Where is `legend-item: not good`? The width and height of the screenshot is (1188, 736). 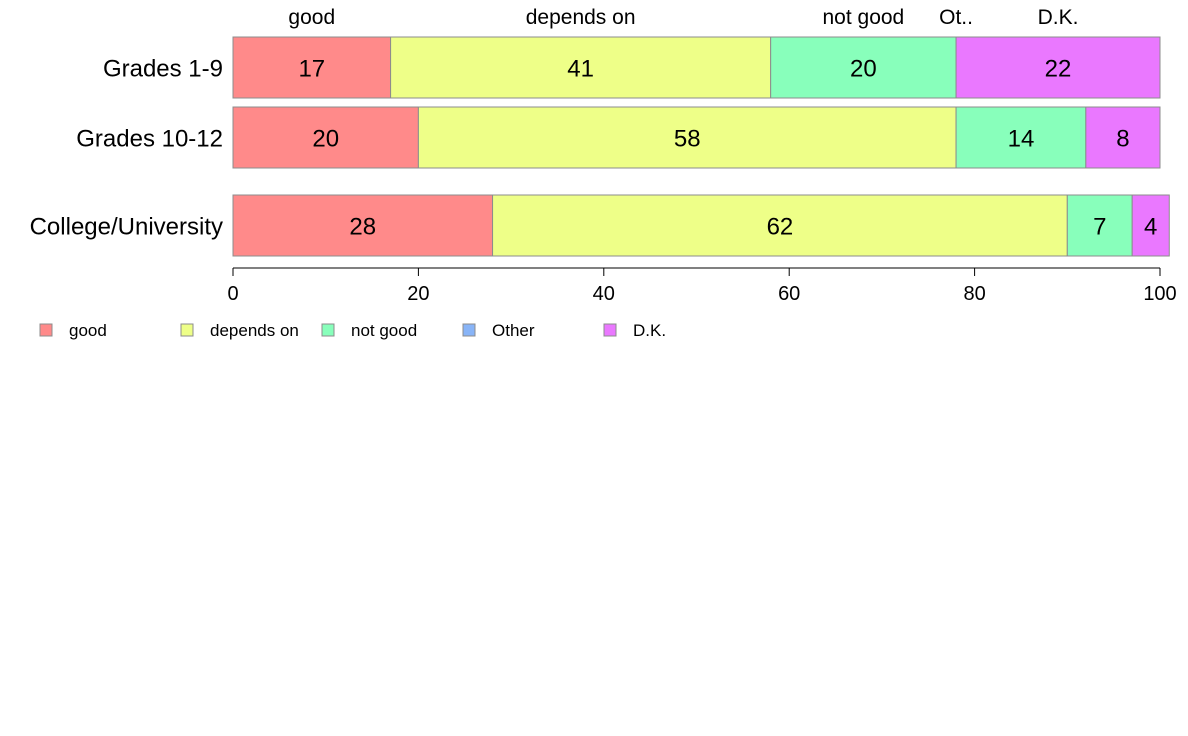 legend-item: not good is located at coordinates (369, 330).